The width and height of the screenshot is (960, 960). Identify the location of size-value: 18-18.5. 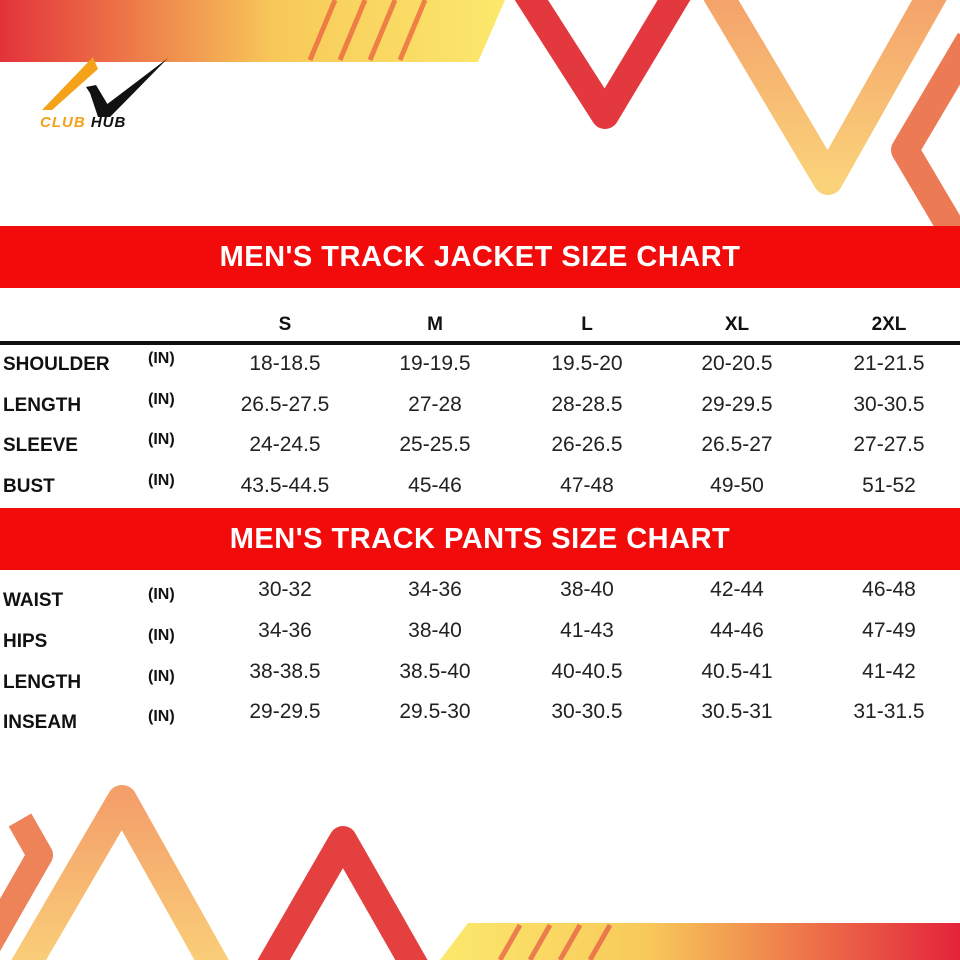
(285, 363).